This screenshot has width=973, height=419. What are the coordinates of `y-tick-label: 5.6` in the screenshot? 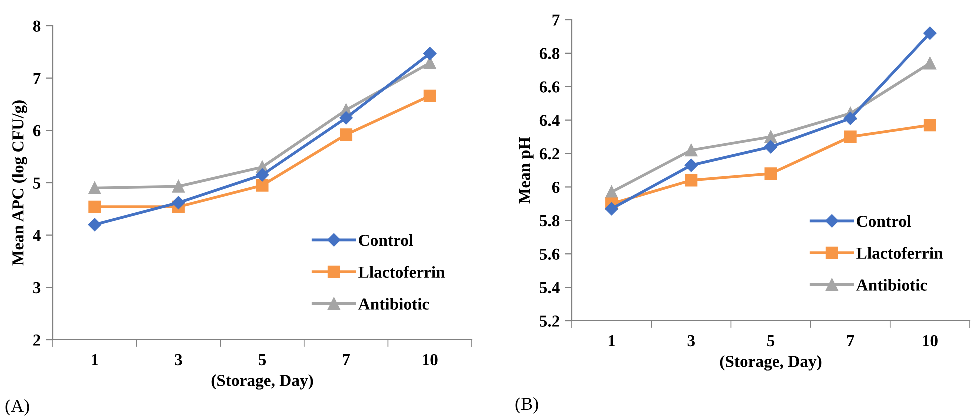 It's located at (550, 254).